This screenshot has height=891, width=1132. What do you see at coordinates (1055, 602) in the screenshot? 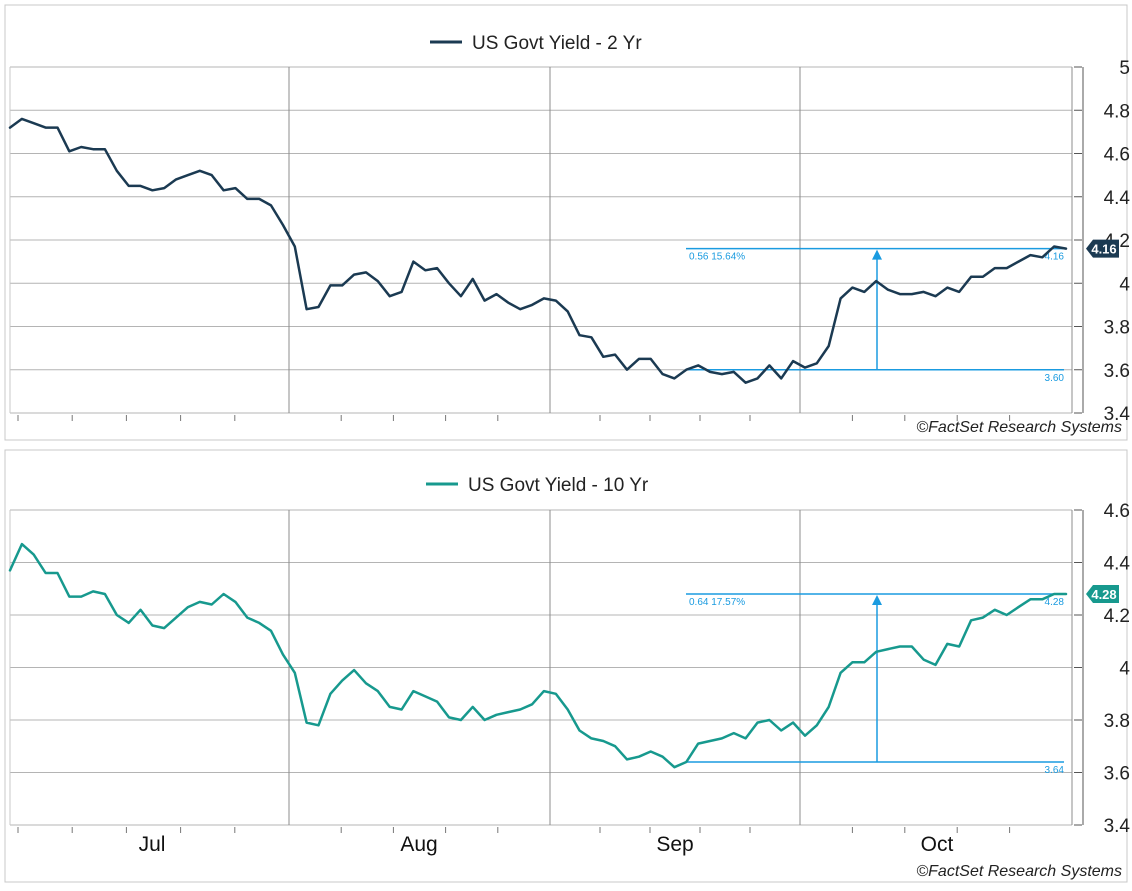
I see `range-high-label: 4.28` at bounding box center [1055, 602].